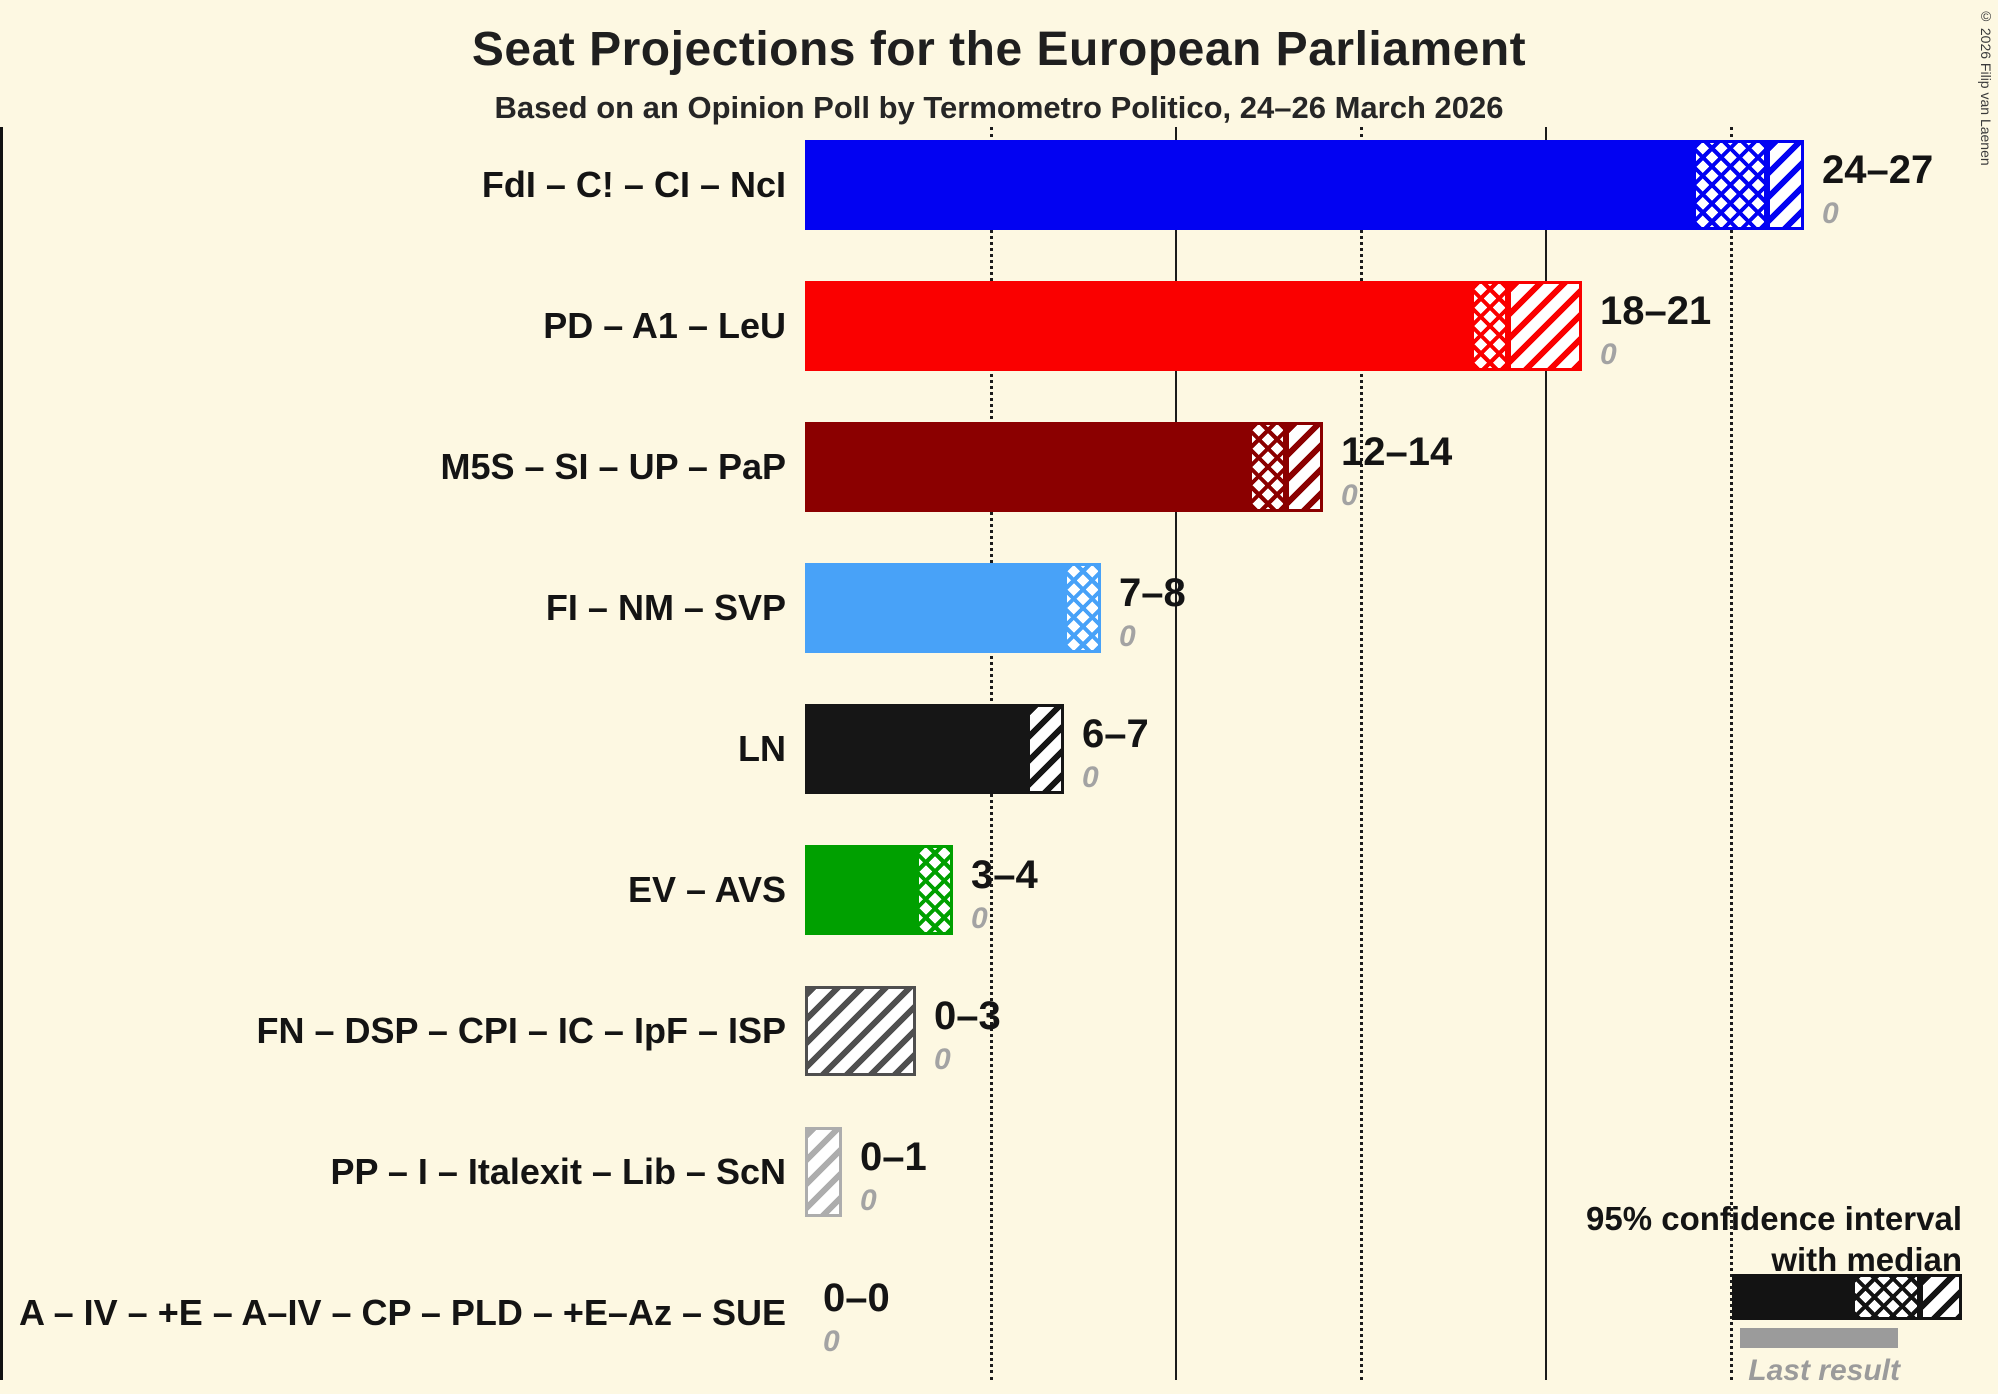 This screenshot has height=1394, width=1998. I want to click on value-label: 3–4 0, so click(1004, 894).